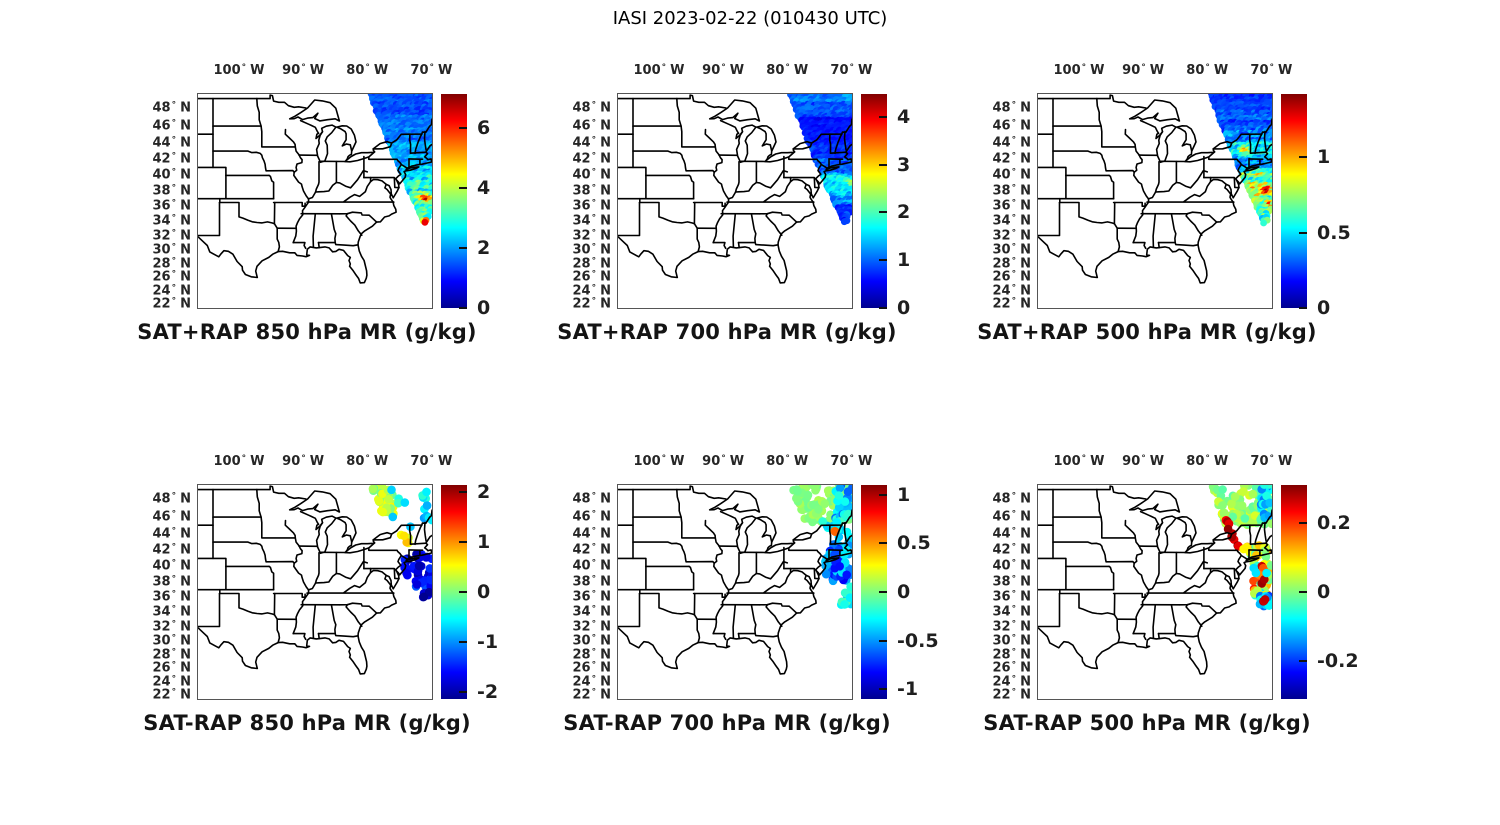 This screenshot has width=1500, height=825. What do you see at coordinates (591, 191) in the screenshot?
I see `lat-tick-label: 38° N` at bounding box center [591, 191].